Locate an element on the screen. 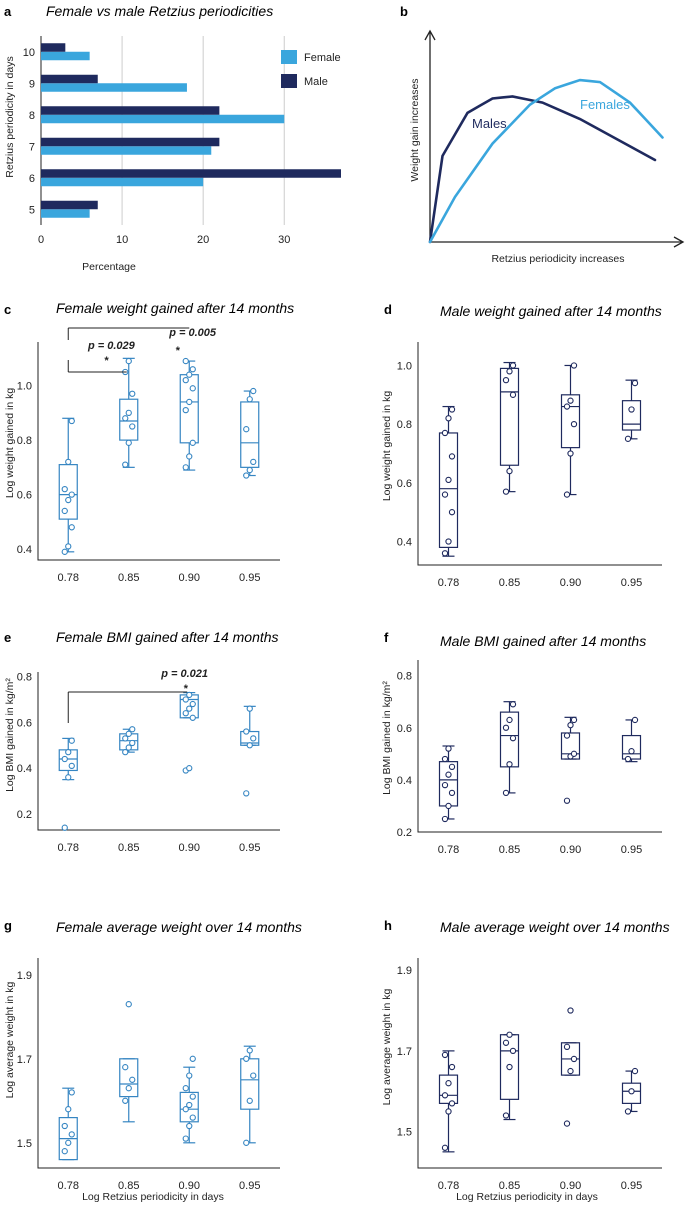 Image resolution: width=685 pixels, height=1208 pixels. curve-label-males: Males is located at coordinates (489, 123).